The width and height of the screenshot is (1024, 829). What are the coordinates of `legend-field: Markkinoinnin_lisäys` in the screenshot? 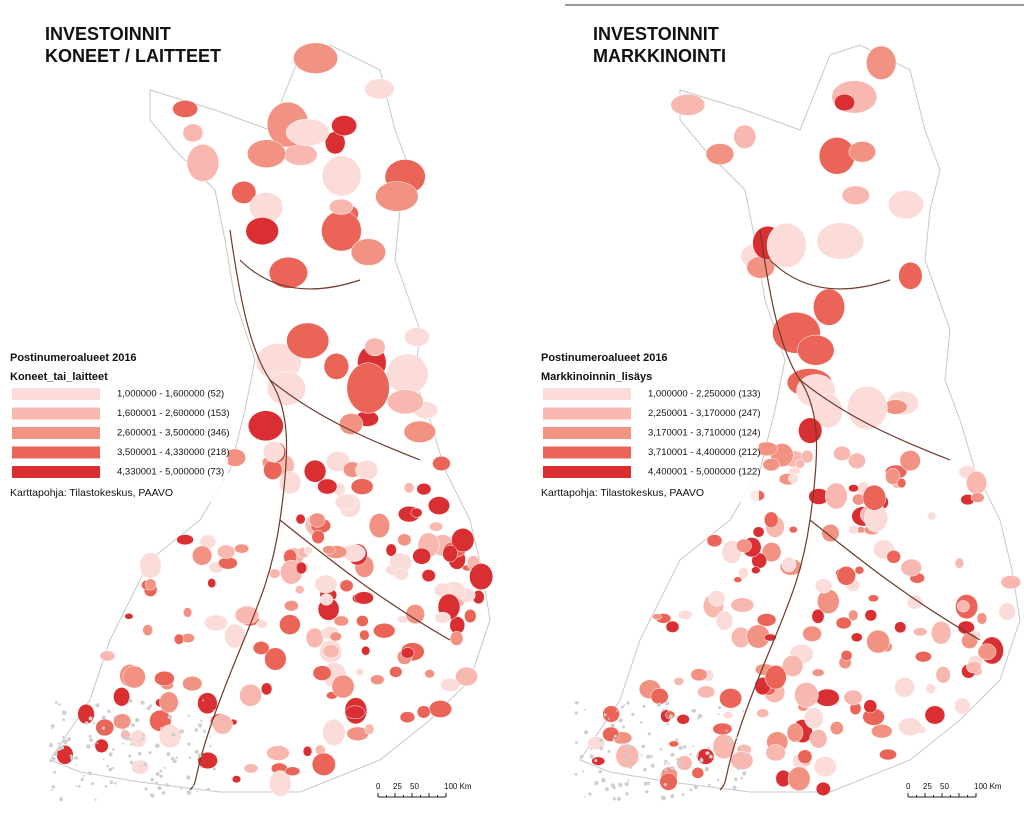 It's located at (596, 377).